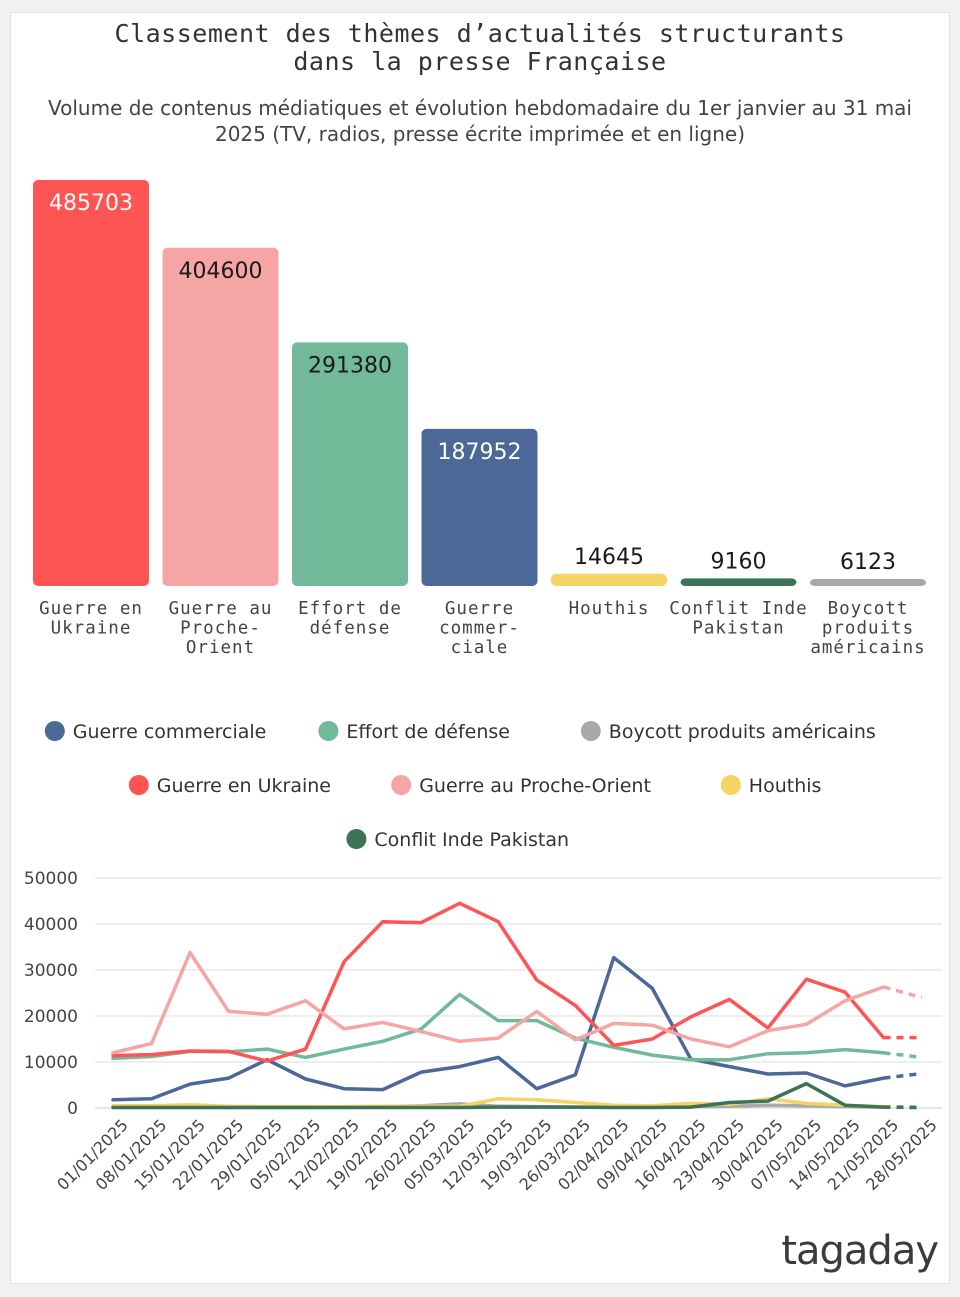  What do you see at coordinates (860, 1251) in the screenshot?
I see `tagaday-logo: tagaday` at bounding box center [860, 1251].